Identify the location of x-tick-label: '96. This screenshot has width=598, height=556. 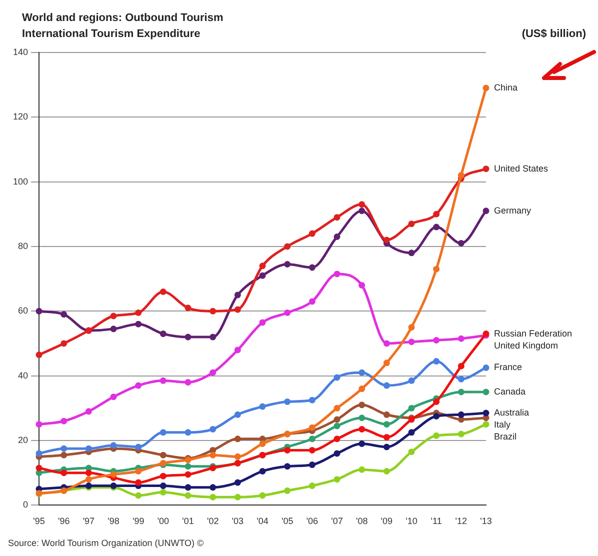
(64, 521).